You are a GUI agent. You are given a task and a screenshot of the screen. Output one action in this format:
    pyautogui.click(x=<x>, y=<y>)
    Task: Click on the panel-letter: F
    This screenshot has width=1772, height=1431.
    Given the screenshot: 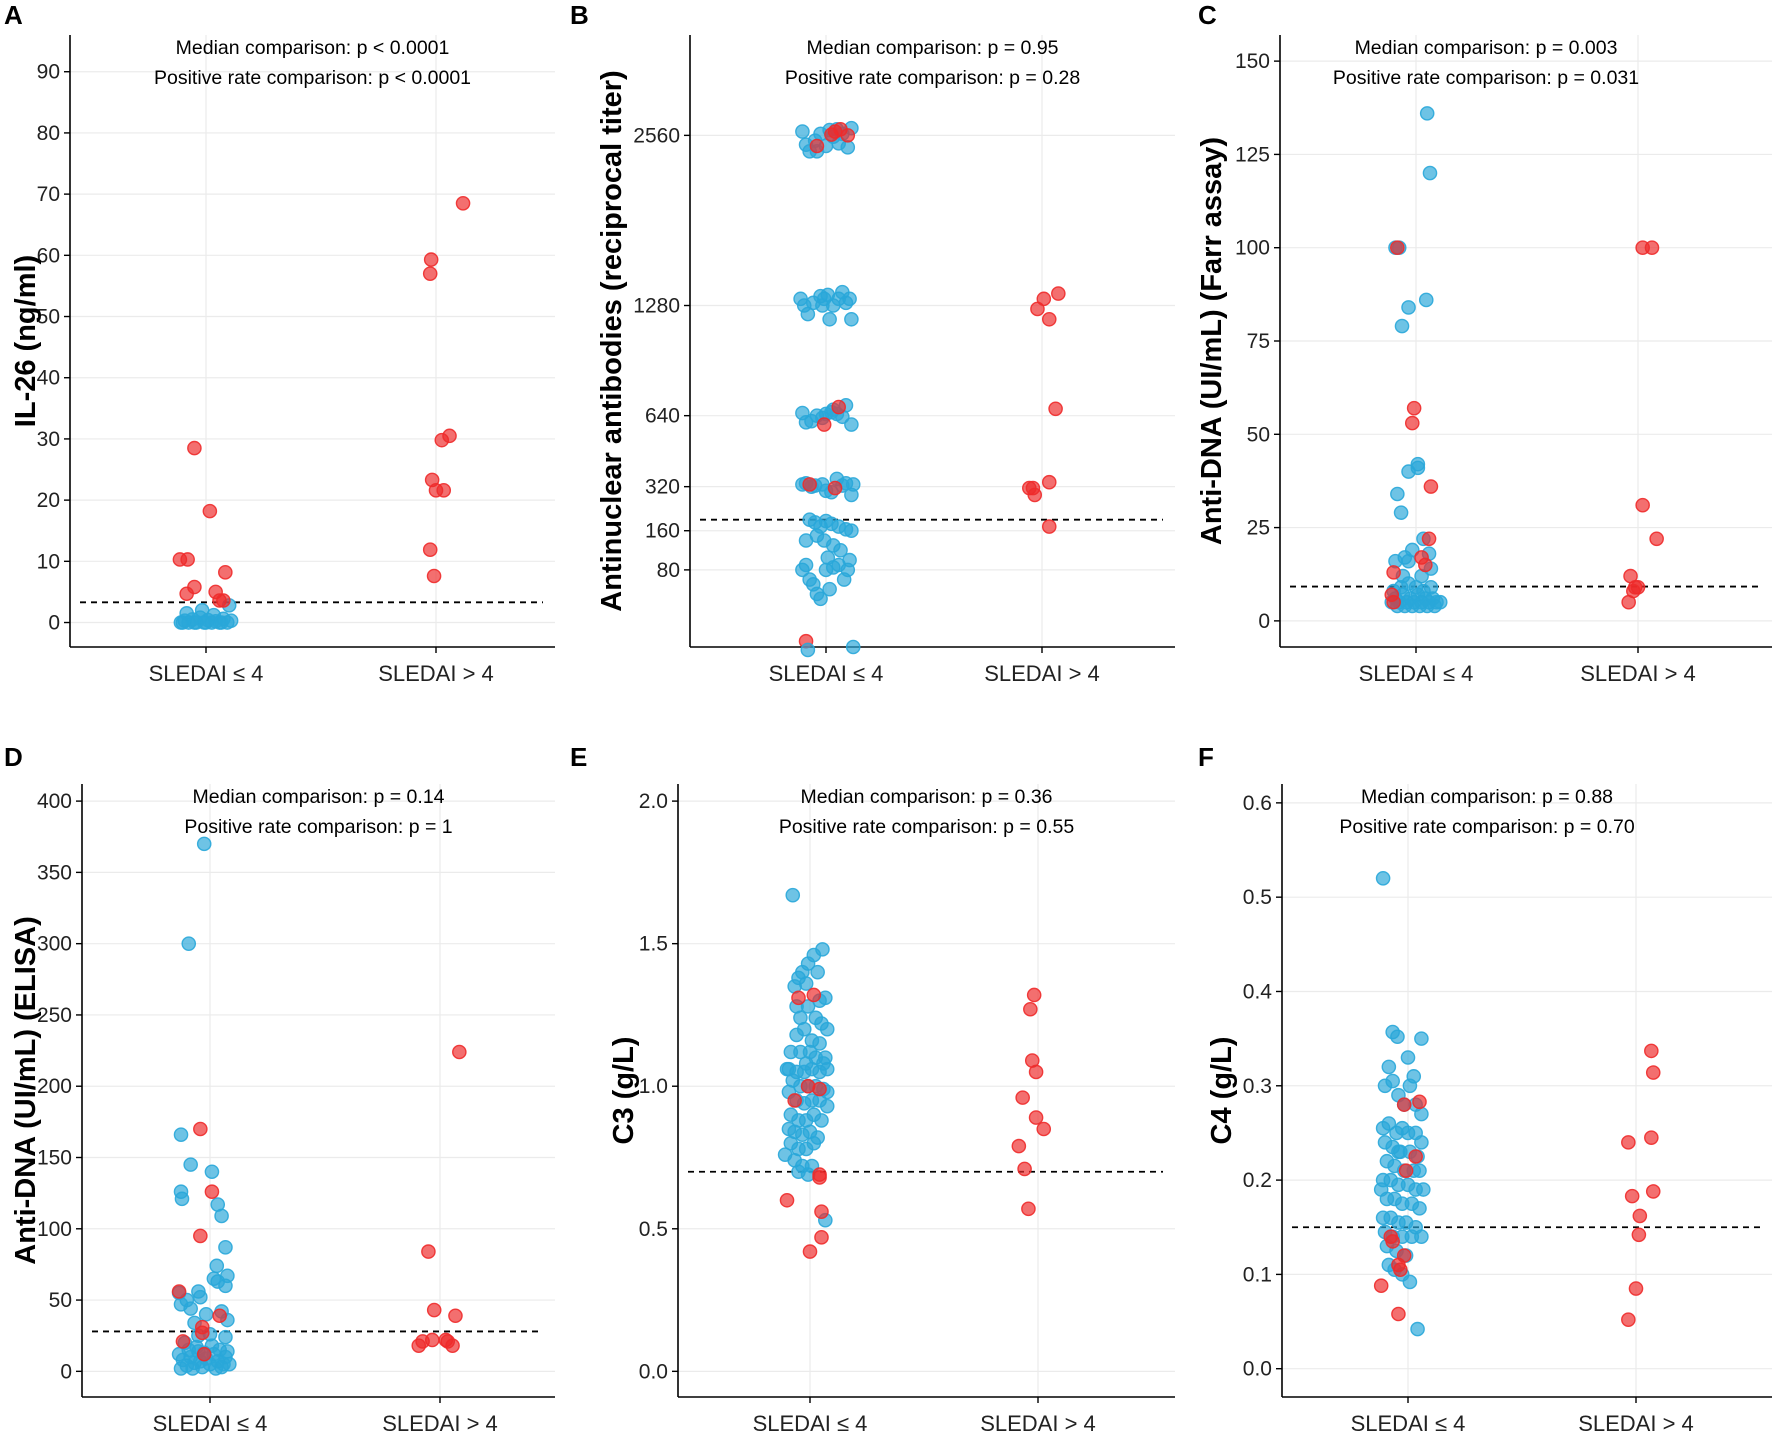 What is the action you would take?
    pyautogui.click(x=1206, y=757)
    